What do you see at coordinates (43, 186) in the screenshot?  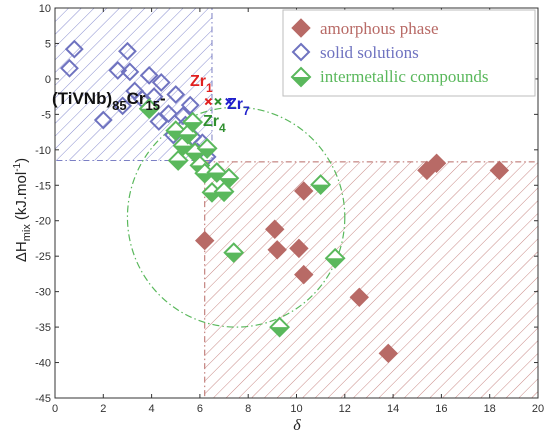 I see `y-tick-label: -15` at bounding box center [43, 186].